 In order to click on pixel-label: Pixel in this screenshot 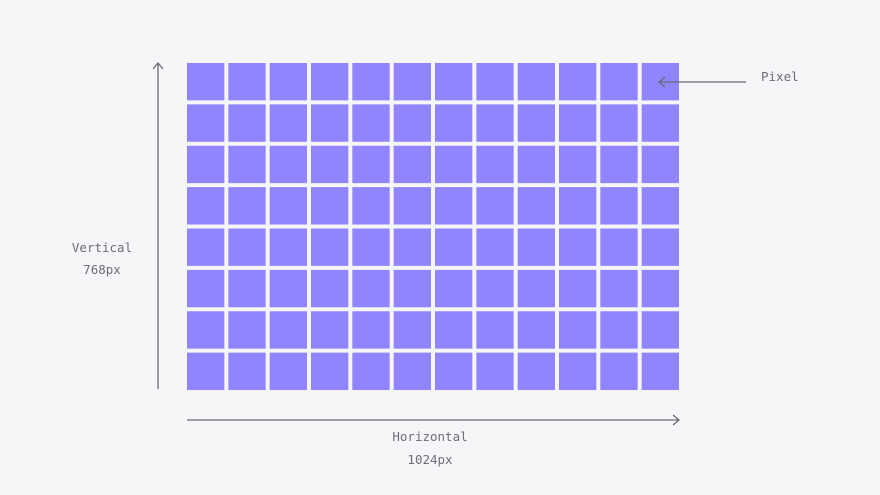, I will do `click(780, 76)`.